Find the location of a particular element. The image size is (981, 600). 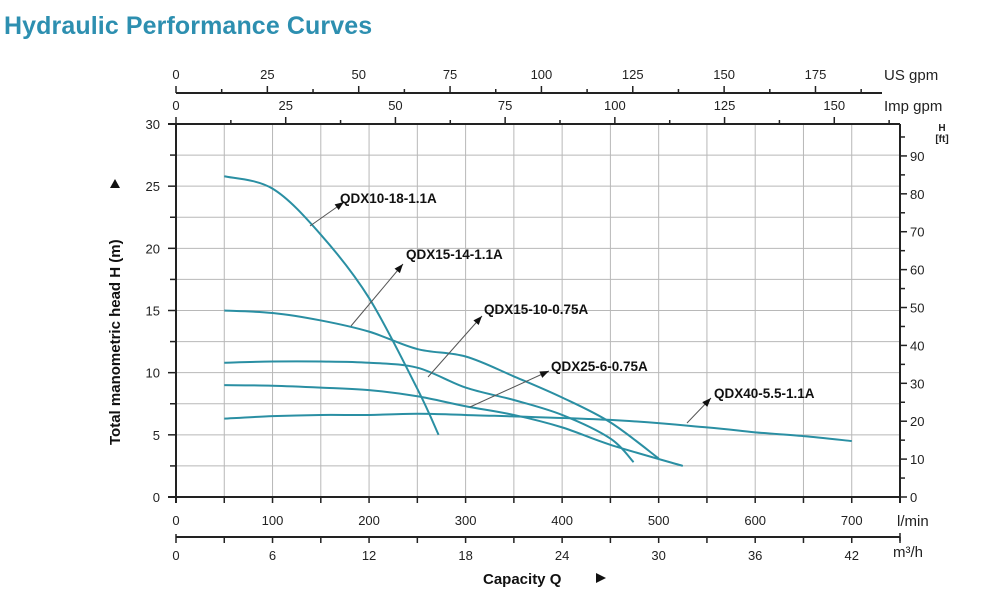

imp-gpm-unit-label: Imp gpm is located at coordinates (913, 106).